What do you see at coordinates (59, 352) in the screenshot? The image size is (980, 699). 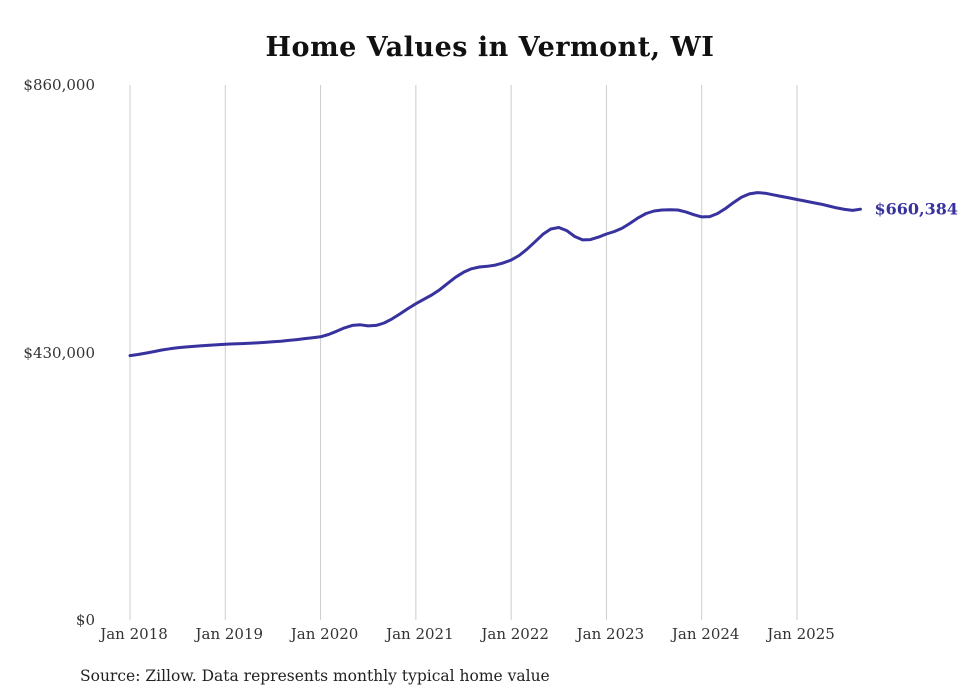 I see `y-tick-label: $430,000` at bounding box center [59, 352].